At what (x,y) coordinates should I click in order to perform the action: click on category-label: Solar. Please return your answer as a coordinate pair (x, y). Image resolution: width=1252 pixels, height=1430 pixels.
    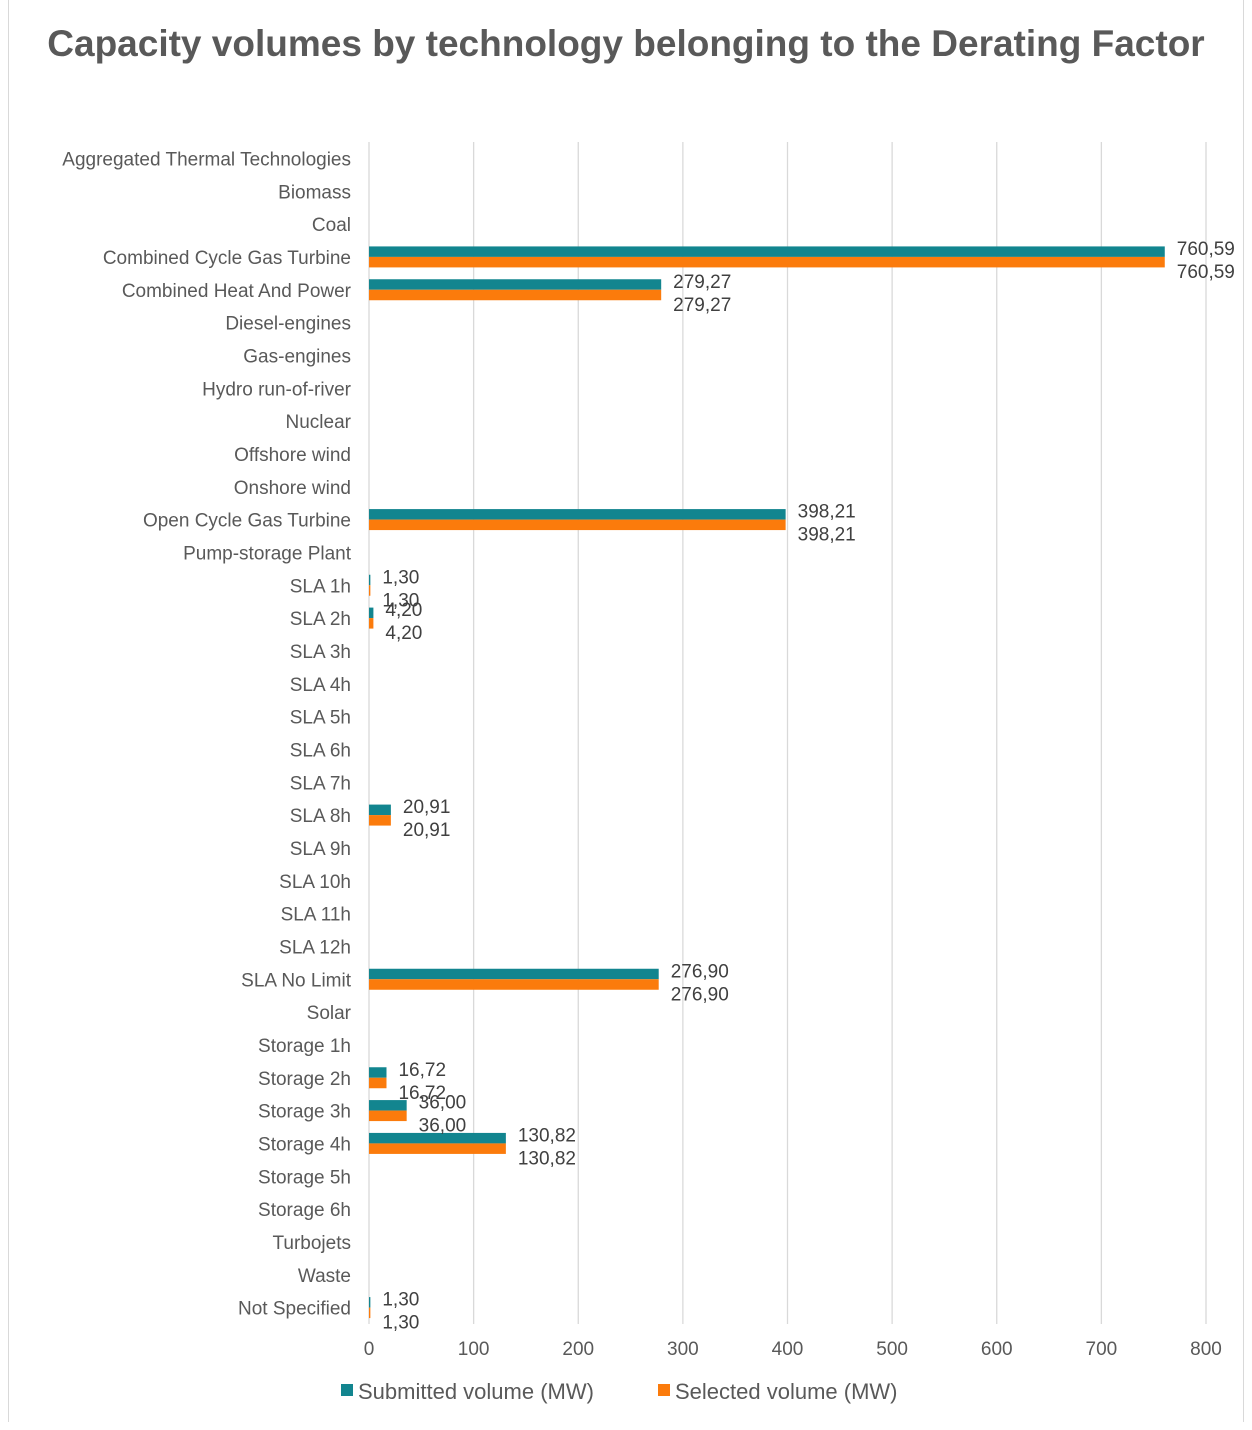
    Looking at the image, I should click on (329, 1013).